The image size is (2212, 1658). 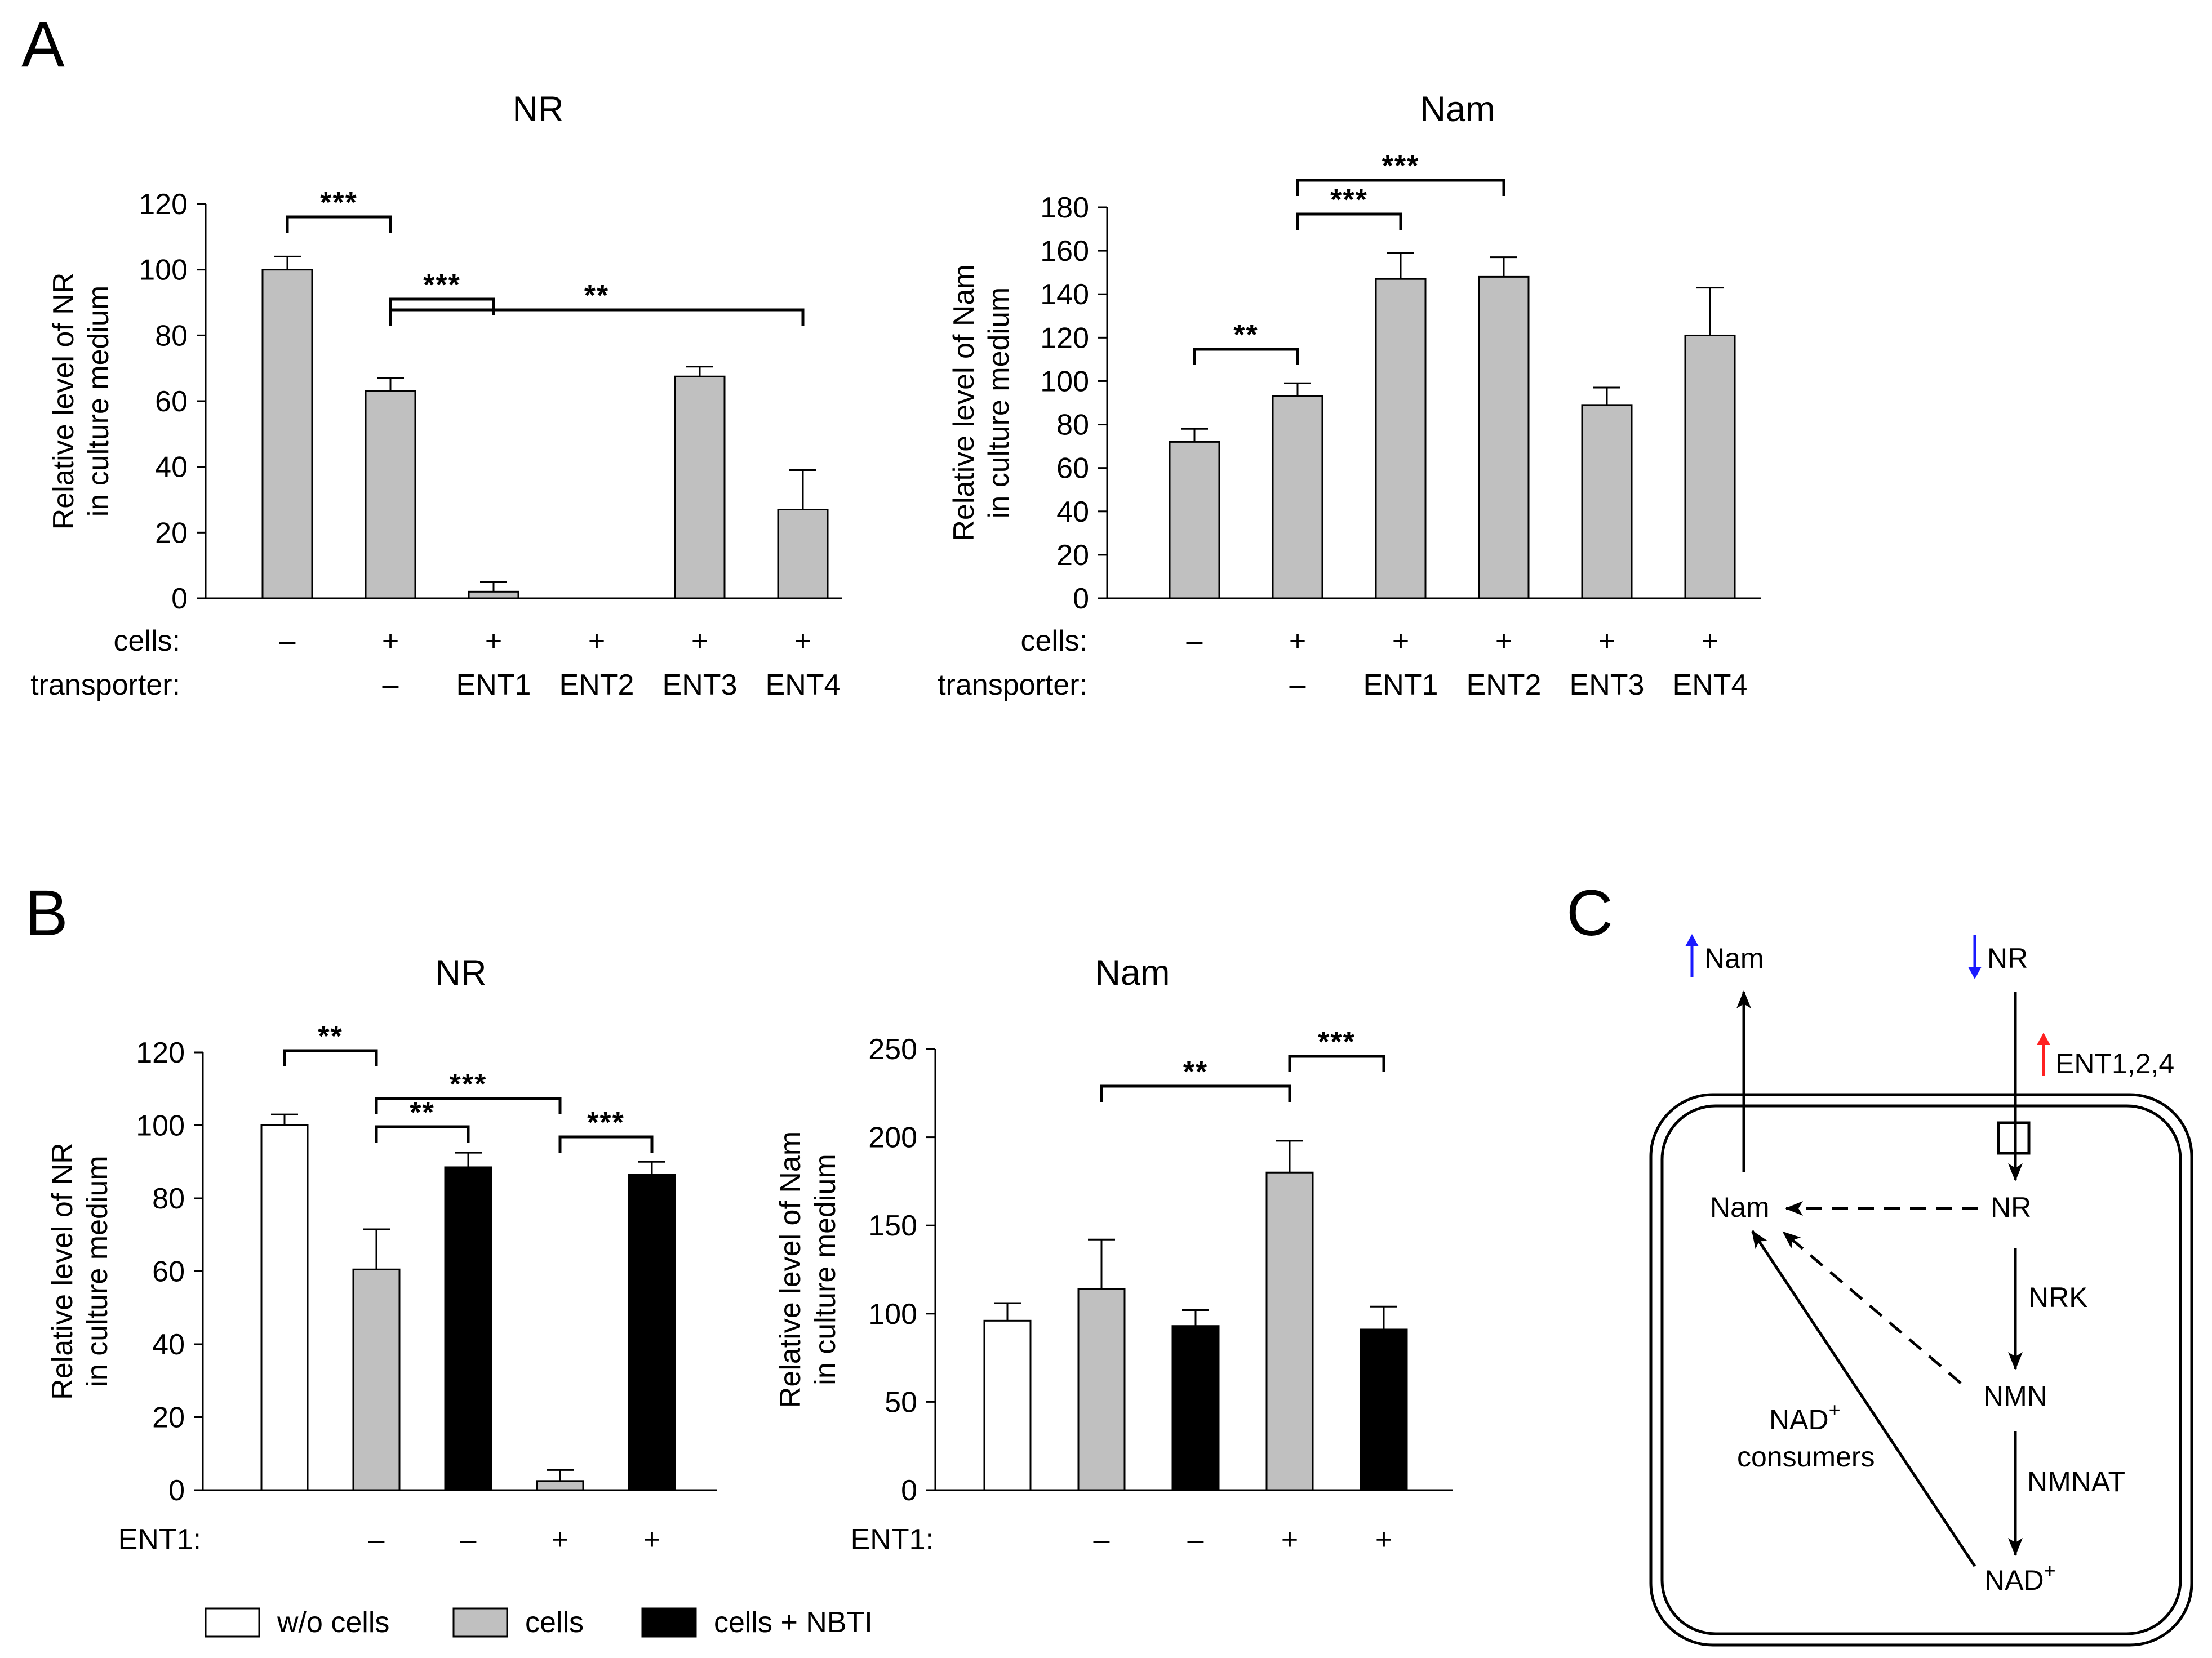 I want to click on y-tick-label: 160, so click(x=1064, y=251).